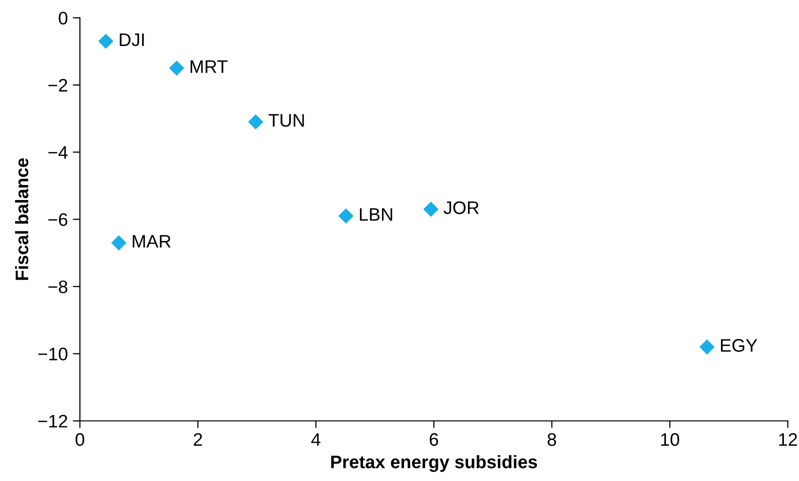  Describe the element at coordinates (58, 219) in the screenshot. I see `y-tick-label: −6` at that location.